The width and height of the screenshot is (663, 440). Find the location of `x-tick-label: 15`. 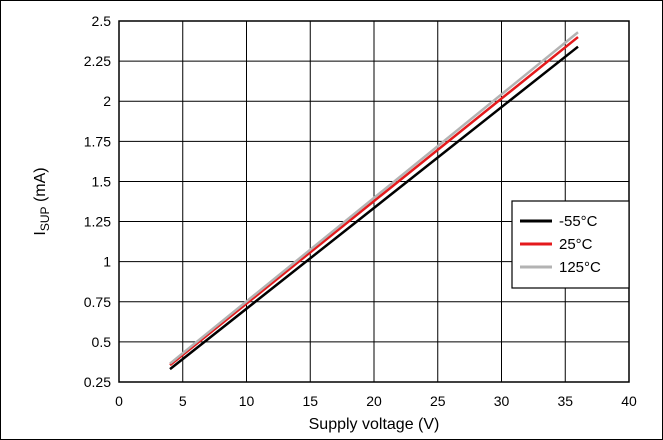

x-tick-label: 15 is located at coordinates (310, 401).